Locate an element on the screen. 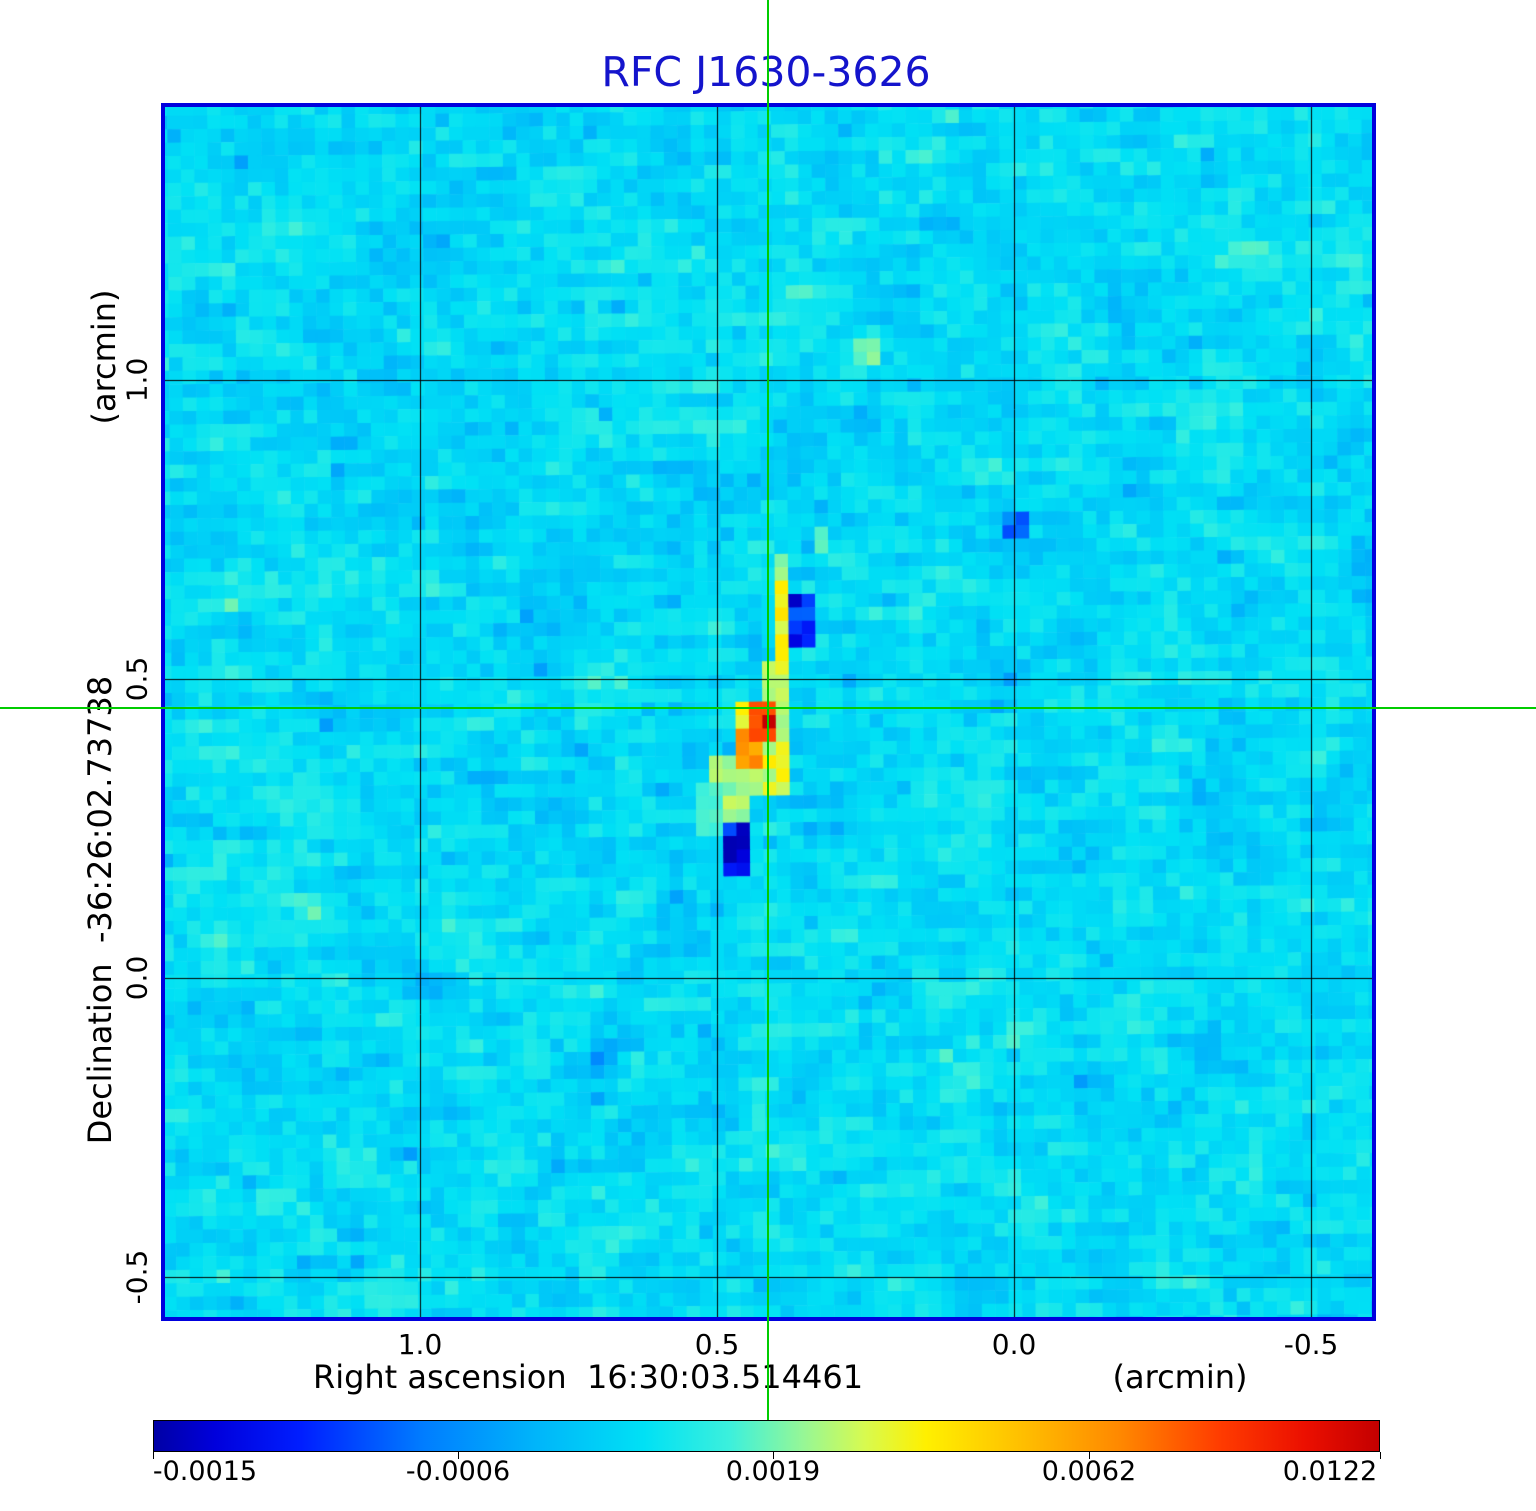  x-axis-unit-label: (arcmin) is located at coordinates (1180, 1377).